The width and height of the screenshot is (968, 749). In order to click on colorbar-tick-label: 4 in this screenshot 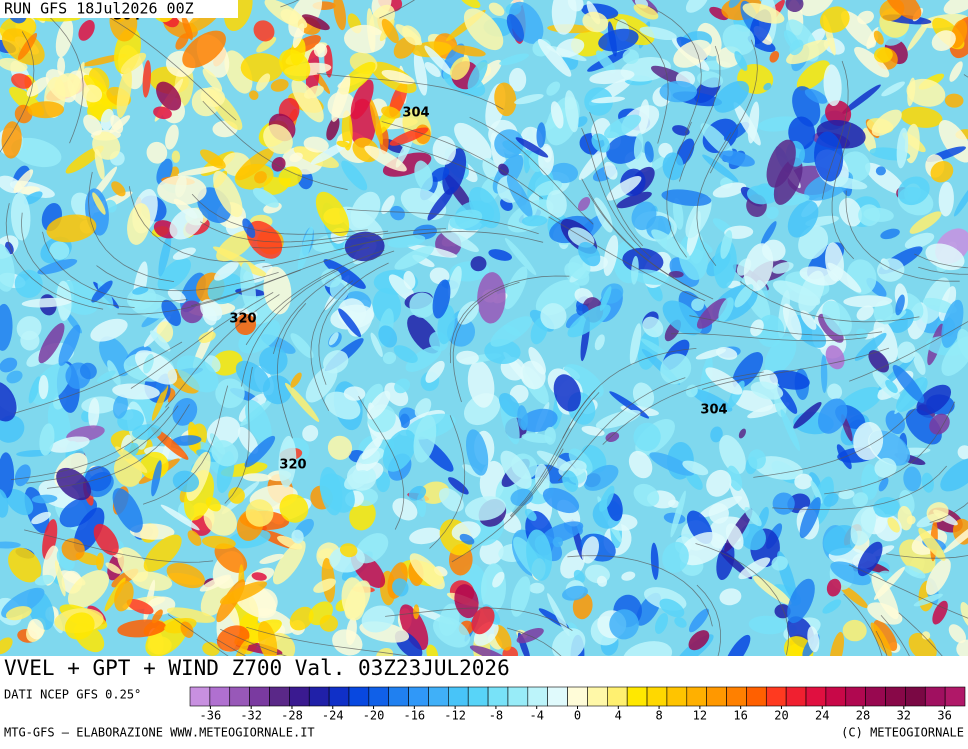, I will do `click(618, 716)`.